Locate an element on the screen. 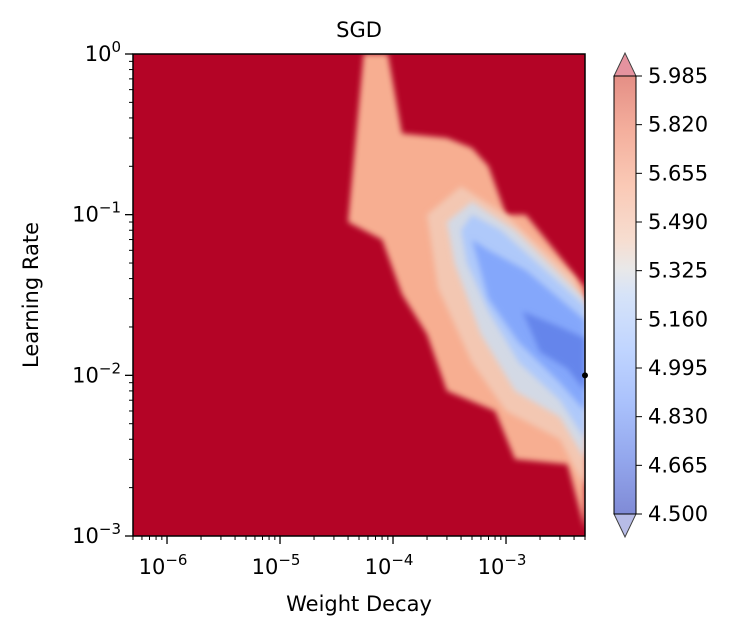 This screenshot has height=636, width=747. colorbar-frame is located at coordinates (625, 295).